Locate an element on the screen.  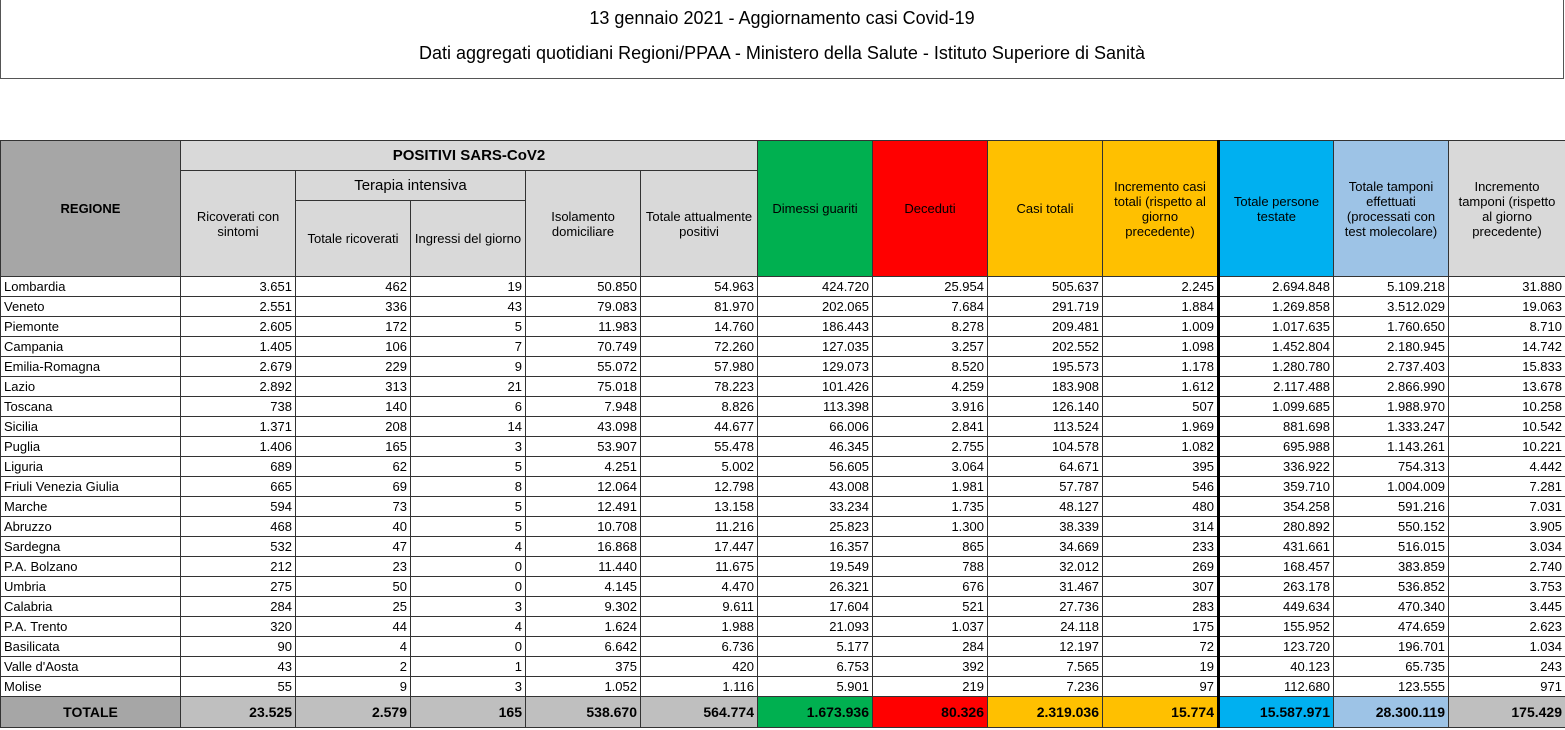
value-cell: 1.371 is located at coordinates (238, 426).